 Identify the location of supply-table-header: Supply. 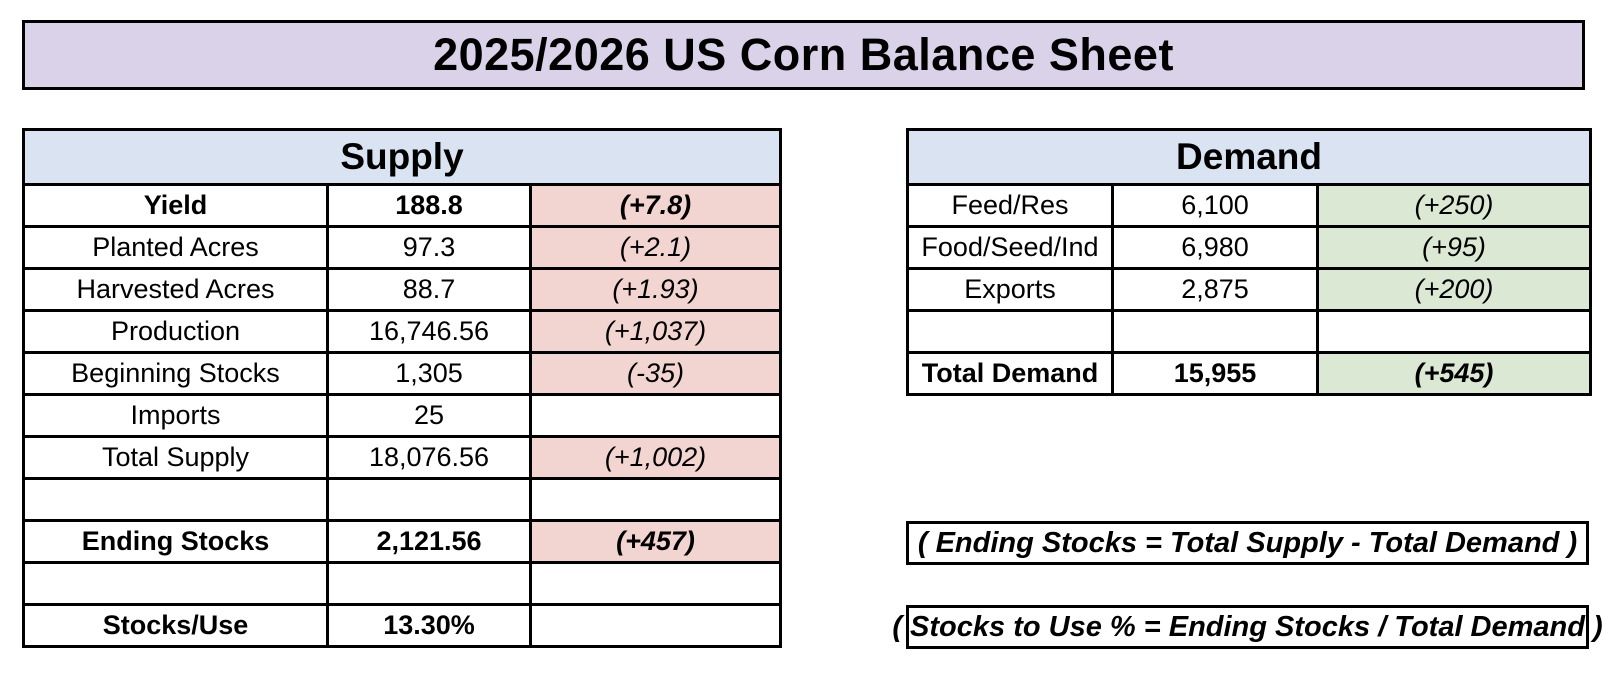
(402, 157).